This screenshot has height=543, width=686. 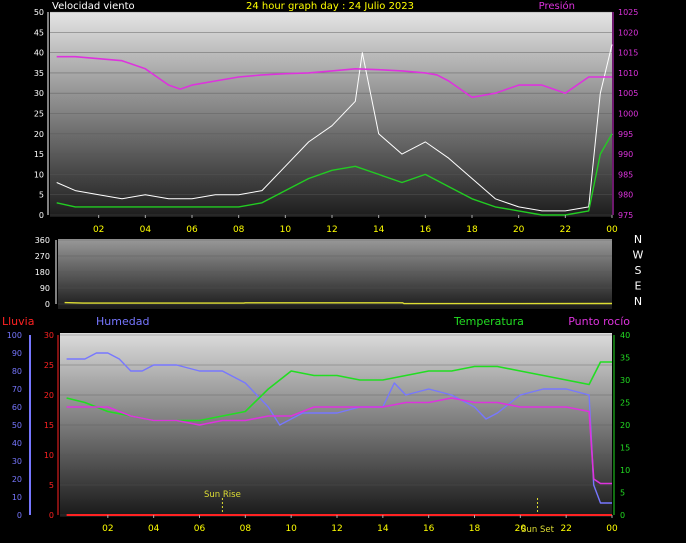 I want to click on temperature-y-tick-label: 15, so click(x=625, y=448).